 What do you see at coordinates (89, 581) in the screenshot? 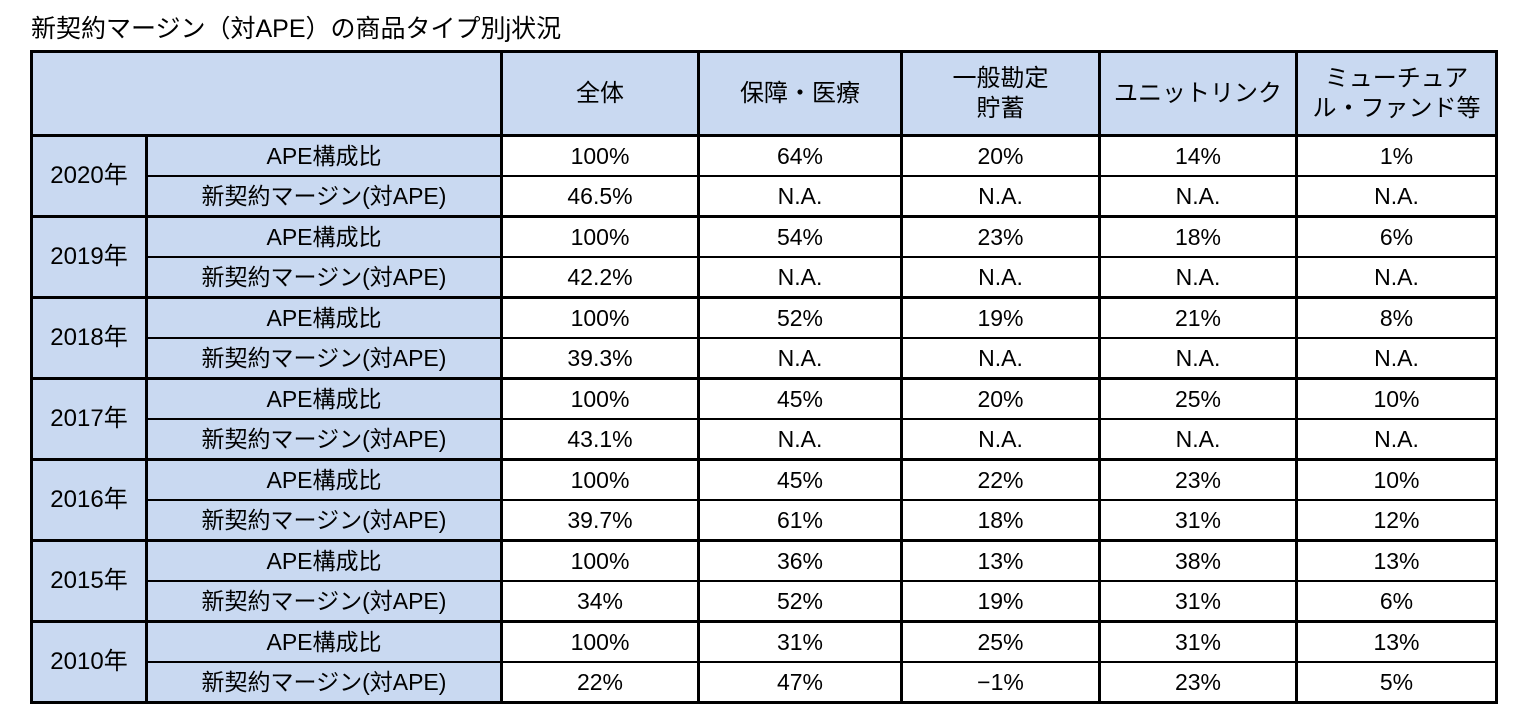
I see `year-cell: 2015年` at bounding box center [89, 581].